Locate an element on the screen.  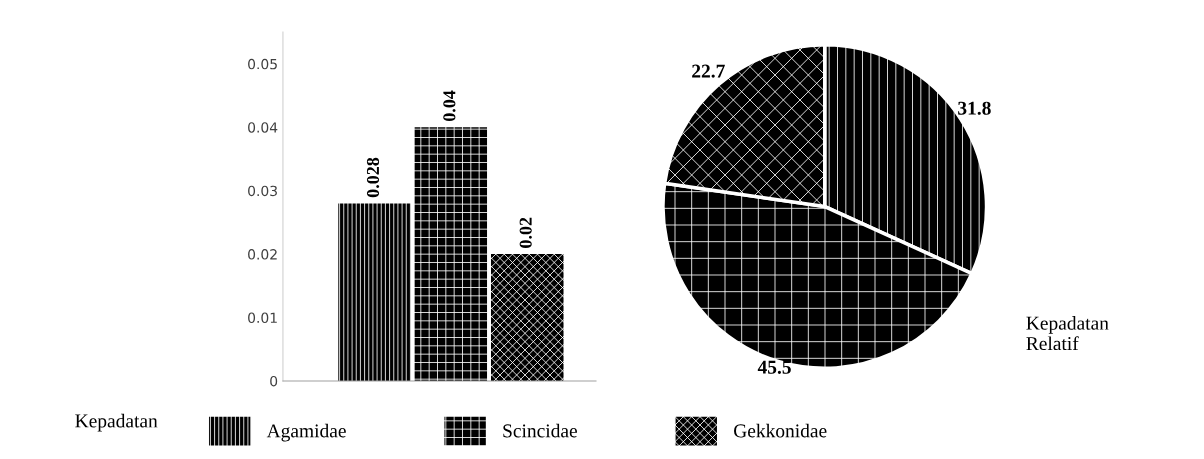
data-label: 31.8 is located at coordinates (974, 108).